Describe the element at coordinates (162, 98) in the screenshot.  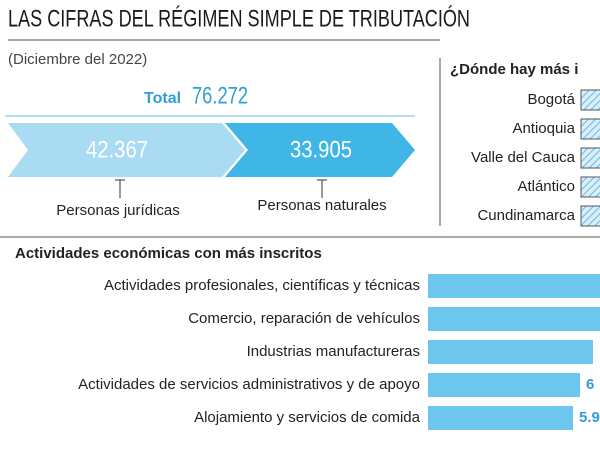
I see `total-label: Total` at that location.